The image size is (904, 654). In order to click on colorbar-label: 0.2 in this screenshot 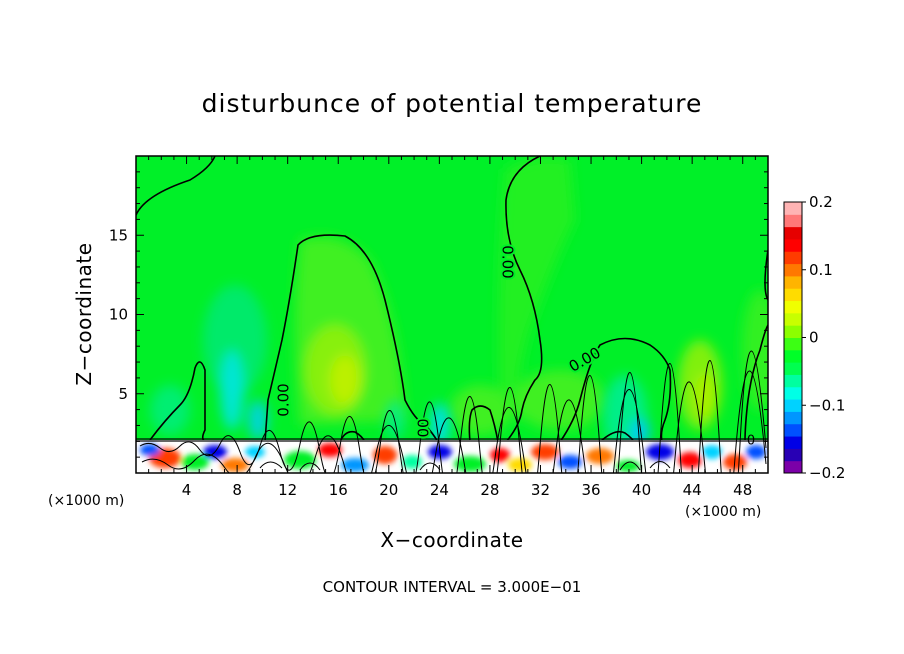, I will do `click(821, 202)`.